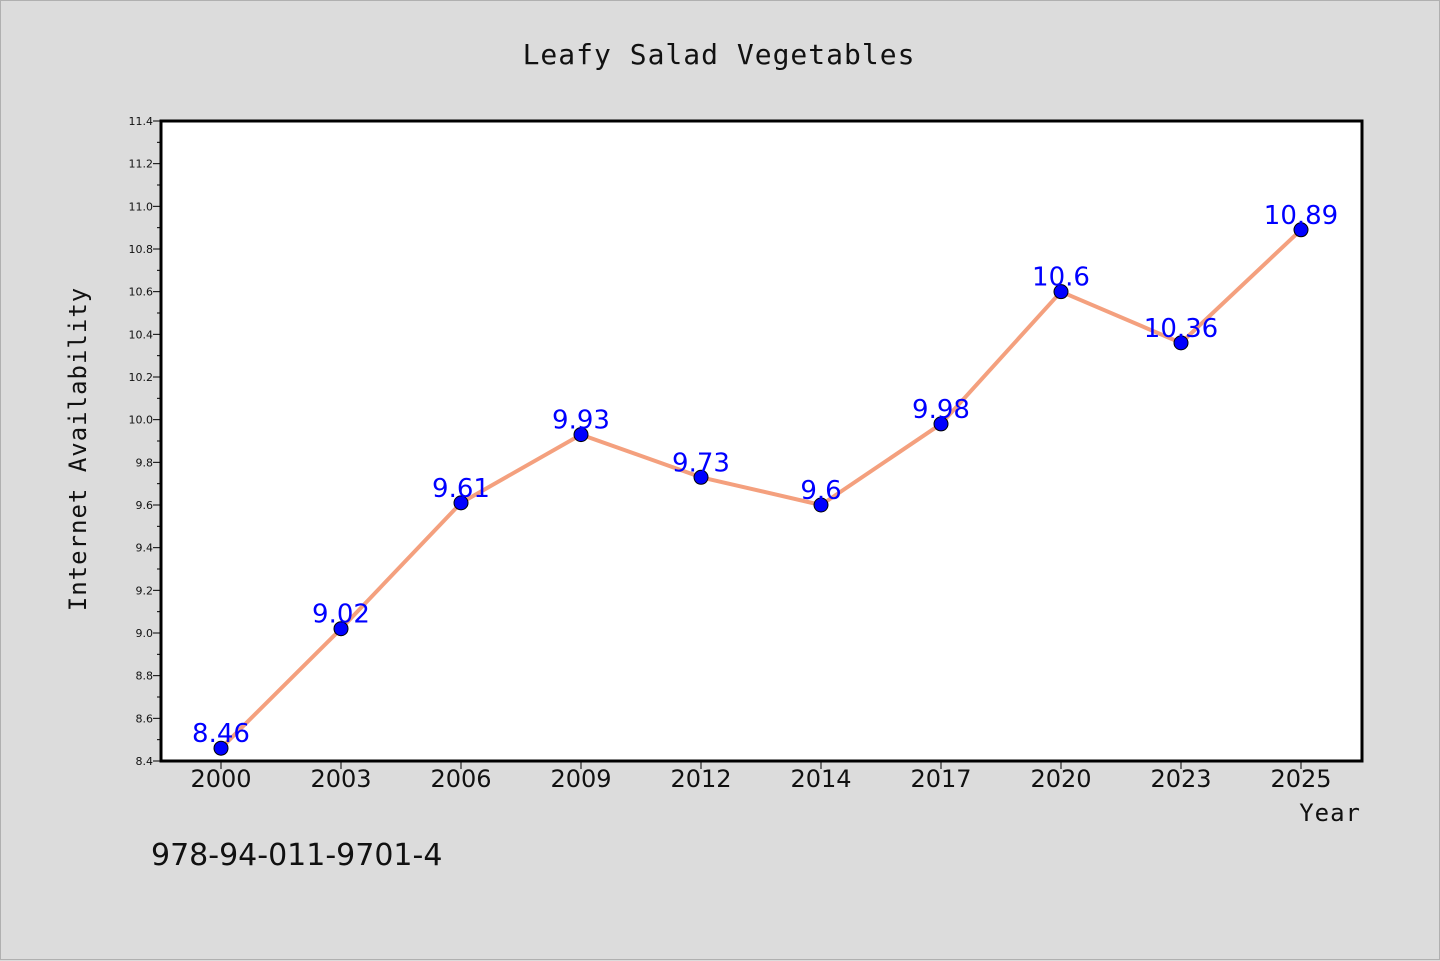  I want to click on x-tick-label: 2025, so click(1300, 779).